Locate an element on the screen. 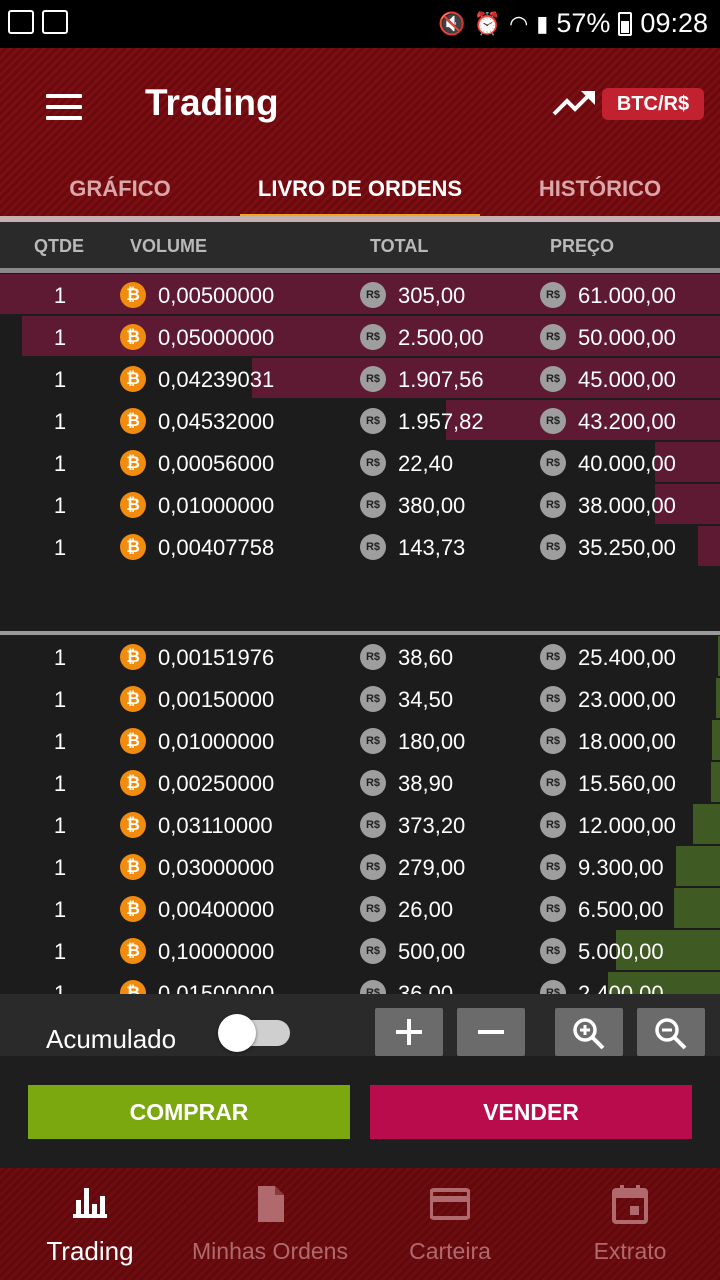  zoom-out-icon is located at coordinates (671, 1034).